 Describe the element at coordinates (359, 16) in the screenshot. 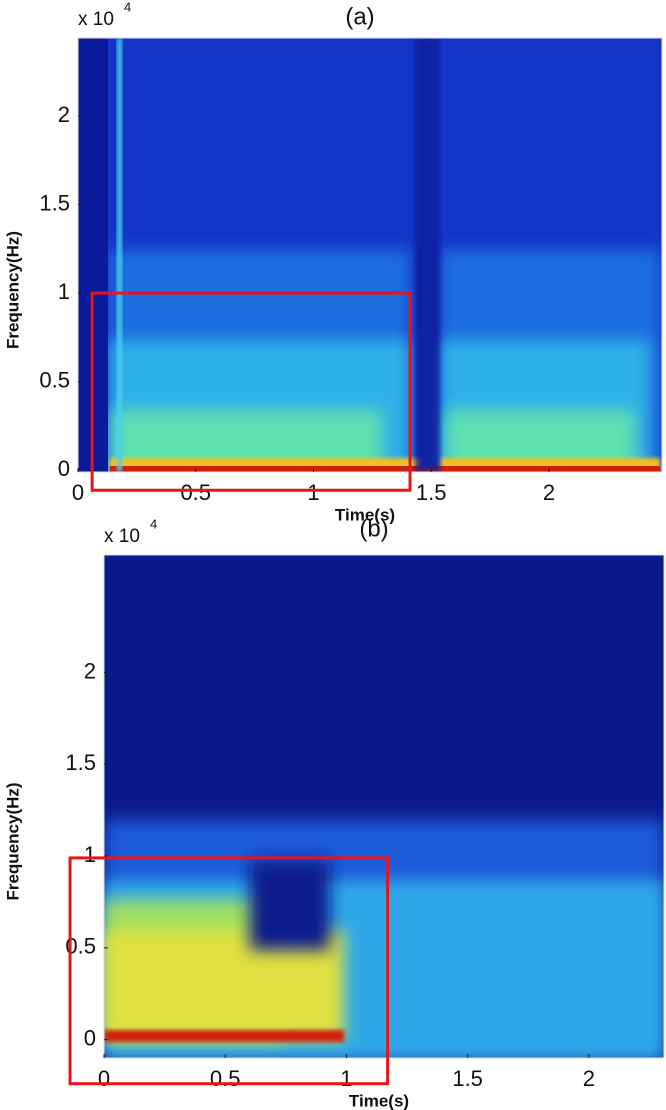

I see `chart-title: (a)` at that location.